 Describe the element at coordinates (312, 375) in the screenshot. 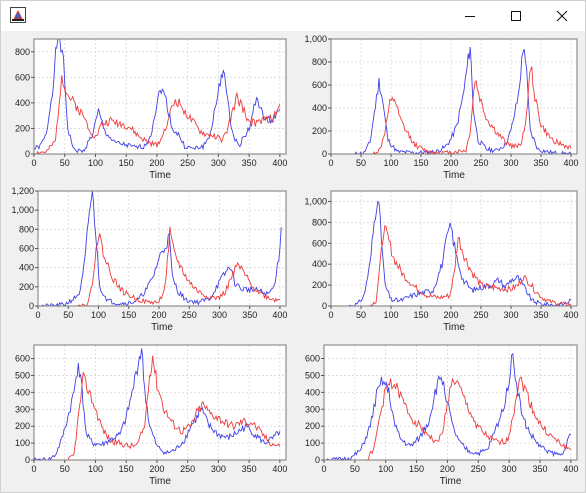

I see `y-tick-label: 500` at that location.